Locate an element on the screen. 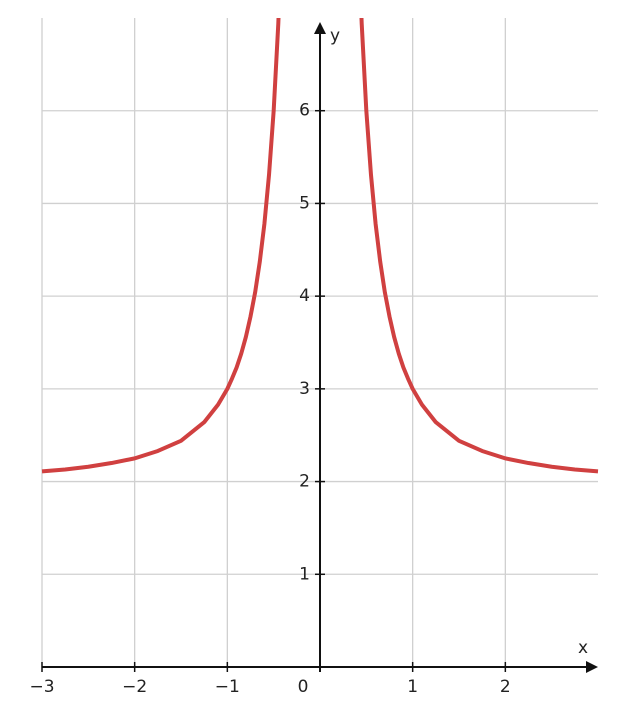 The height and width of the screenshot is (716, 617). y-tick-label: 2 is located at coordinates (304, 482).